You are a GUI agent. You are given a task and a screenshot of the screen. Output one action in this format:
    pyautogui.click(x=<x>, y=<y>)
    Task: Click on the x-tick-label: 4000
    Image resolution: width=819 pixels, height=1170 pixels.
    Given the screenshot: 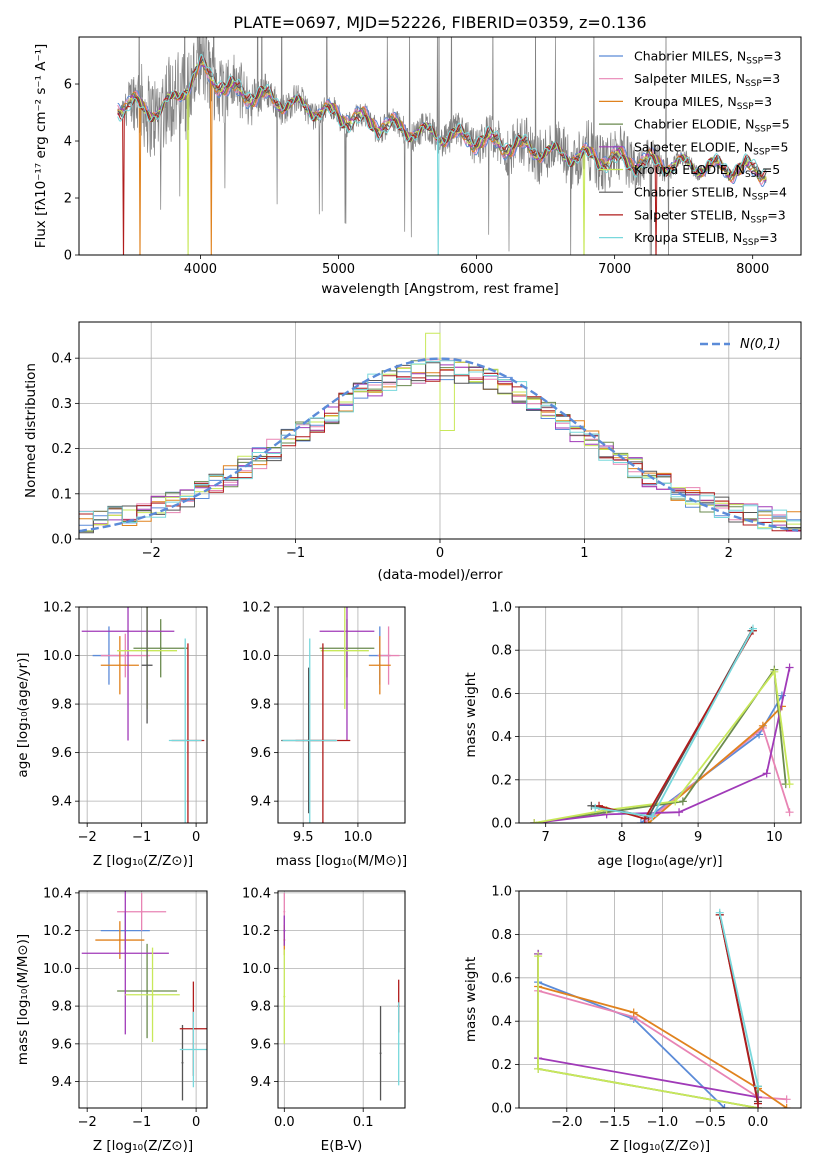 What is the action you would take?
    pyautogui.click(x=200, y=269)
    